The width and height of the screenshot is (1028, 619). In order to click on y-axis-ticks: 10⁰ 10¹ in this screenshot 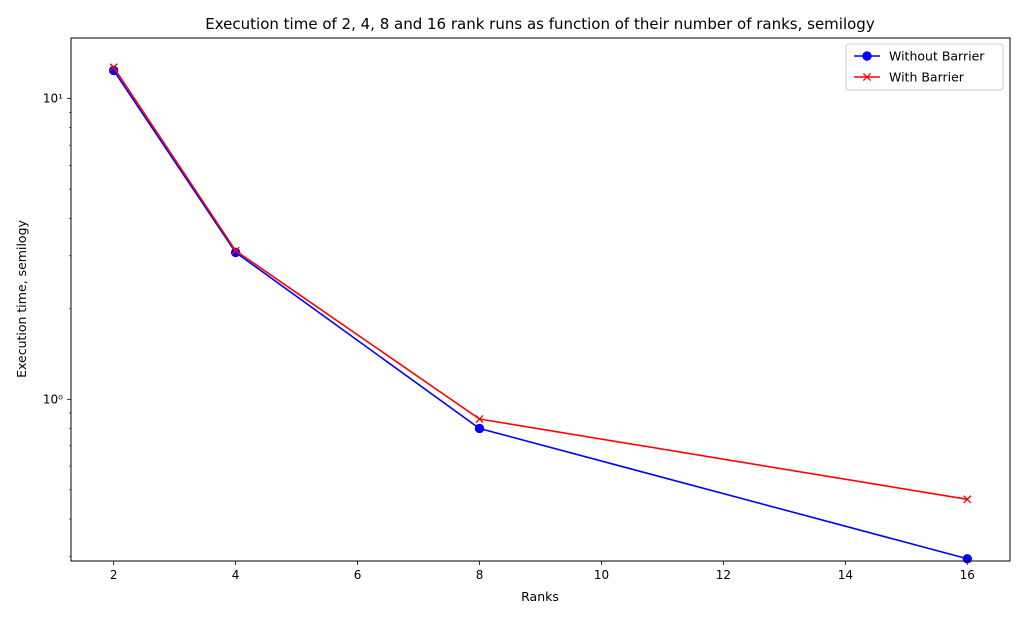, I will do `click(57, 324)`.